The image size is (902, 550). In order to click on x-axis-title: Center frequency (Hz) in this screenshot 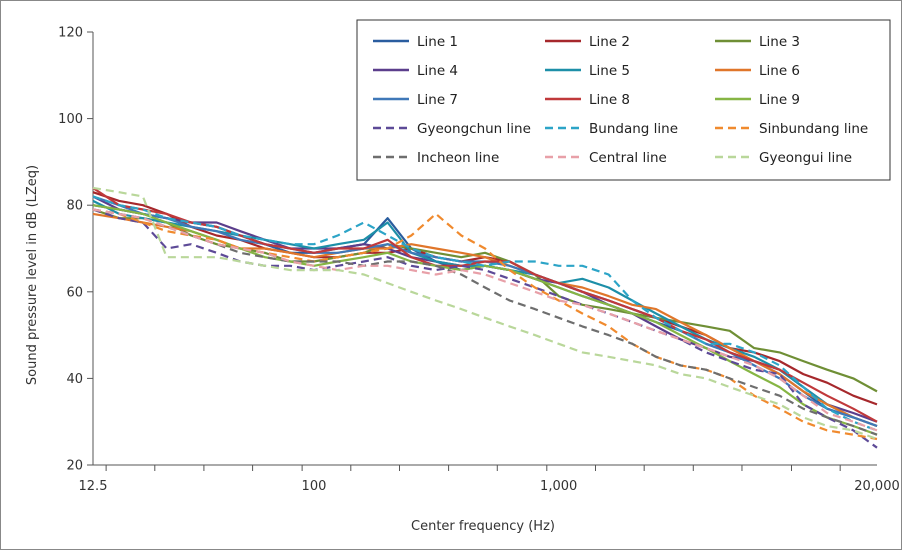, I will do `click(483, 526)`.